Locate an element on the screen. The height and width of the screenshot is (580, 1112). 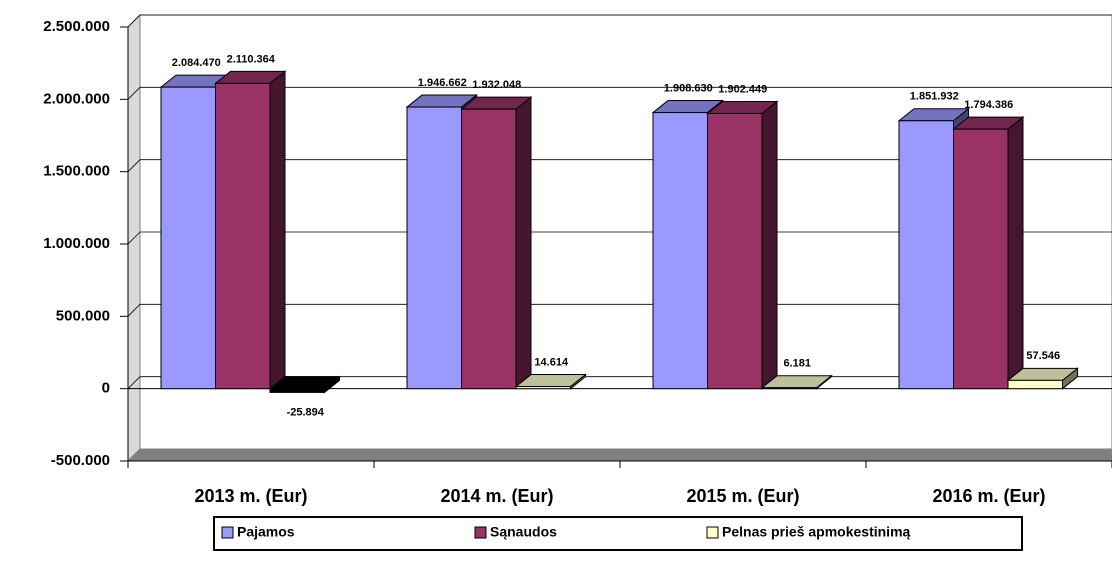
legend-label: Sąnaudos is located at coordinates (523, 532).